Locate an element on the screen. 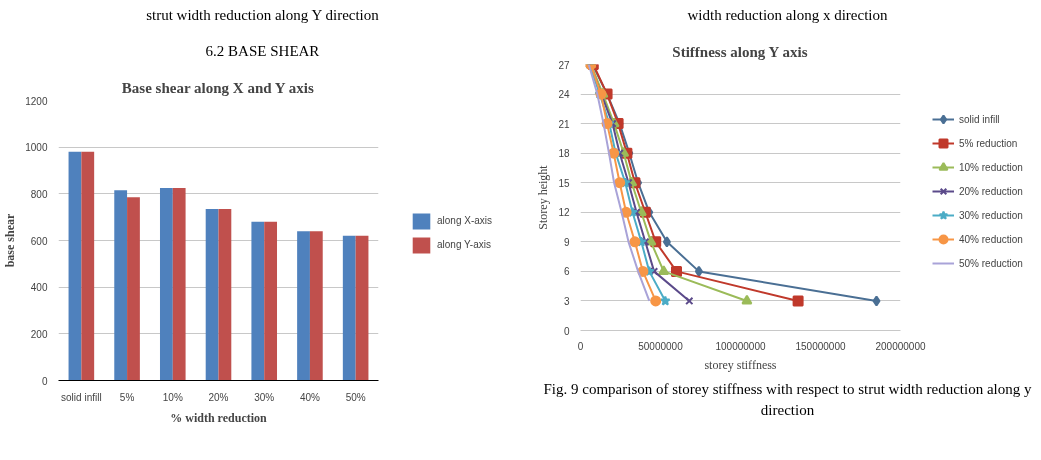 The image size is (1041, 460). y-tick-label: 18 is located at coordinates (564, 154).